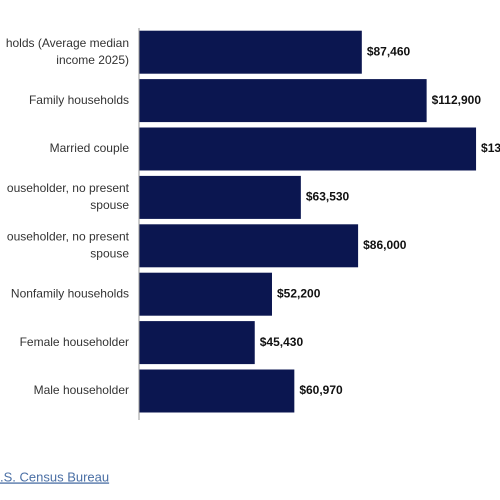  I want to click on value-label: $63,530, so click(328, 197).